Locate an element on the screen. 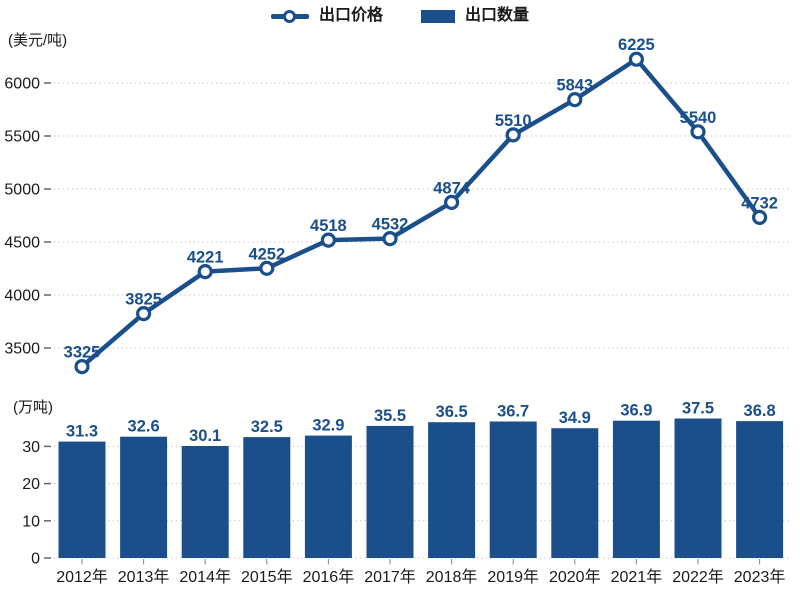 The width and height of the screenshot is (800, 596). quantity-bar-label: 32.5 is located at coordinates (267, 427).